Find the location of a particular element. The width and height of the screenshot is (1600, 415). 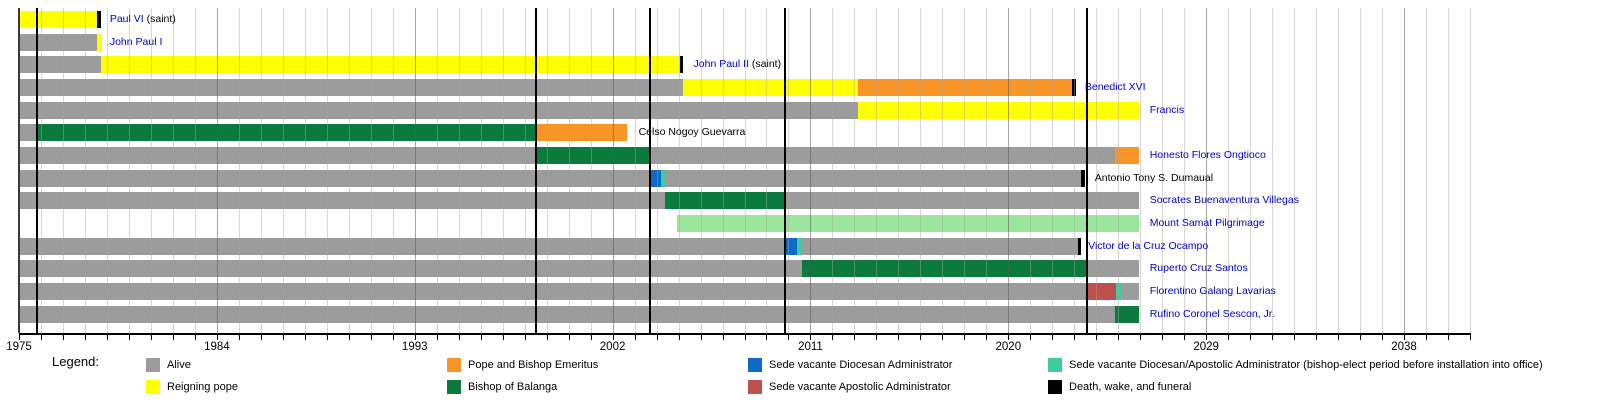

person-name: Francis is located at coordinates (1167, 109).